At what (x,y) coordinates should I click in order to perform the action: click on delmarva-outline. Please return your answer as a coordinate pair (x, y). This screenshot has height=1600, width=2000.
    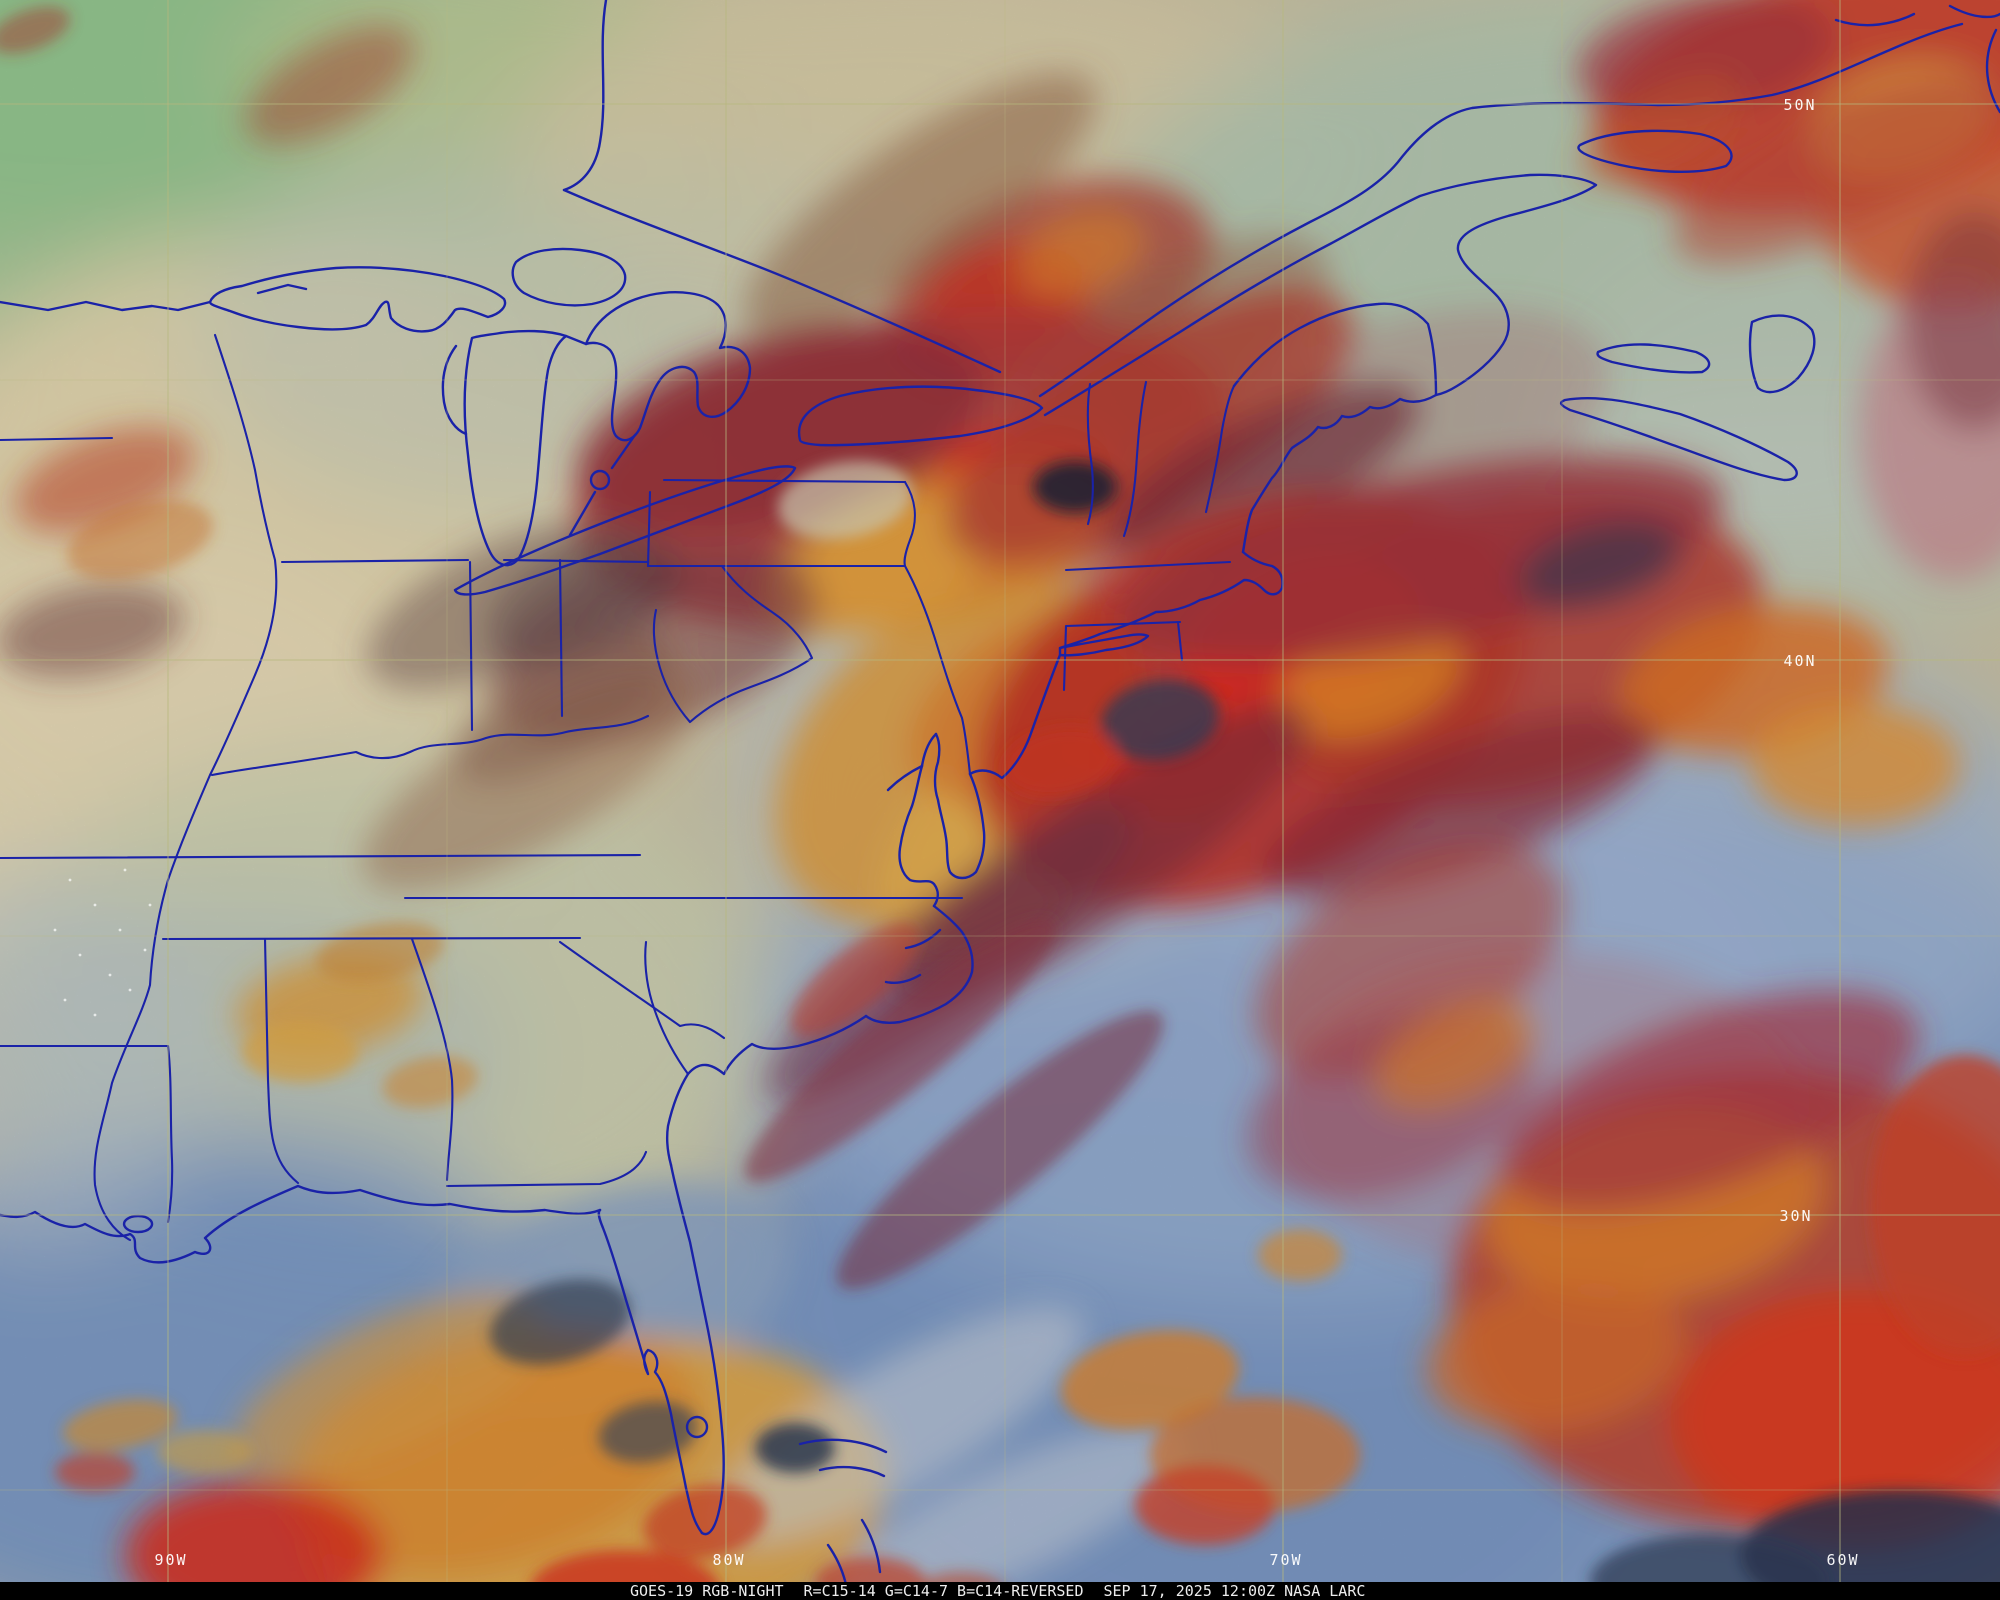
    Looking at the image, I should click on (959, 806).